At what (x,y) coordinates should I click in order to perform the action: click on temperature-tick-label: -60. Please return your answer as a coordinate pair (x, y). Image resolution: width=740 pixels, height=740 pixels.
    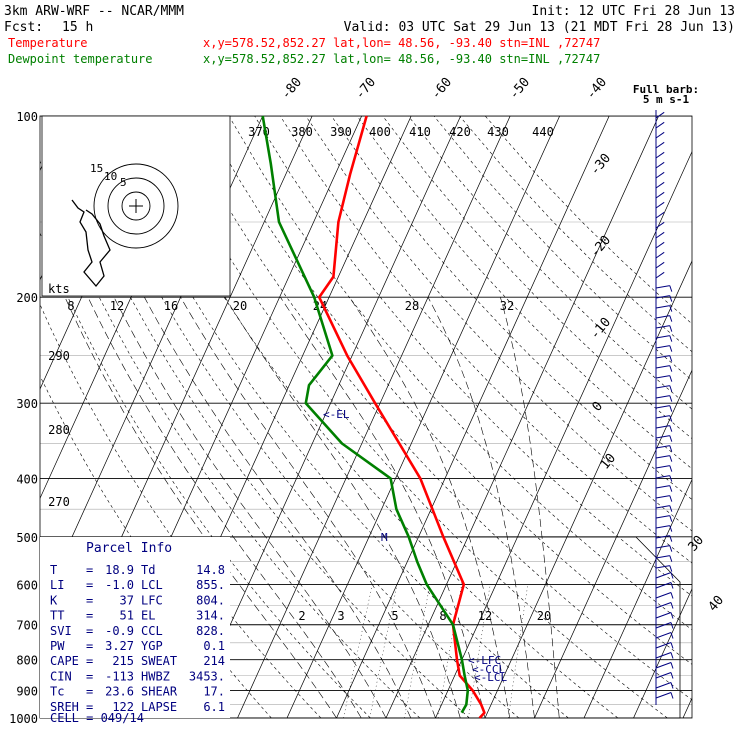
    Looking at the image, I should click on (442, 89).